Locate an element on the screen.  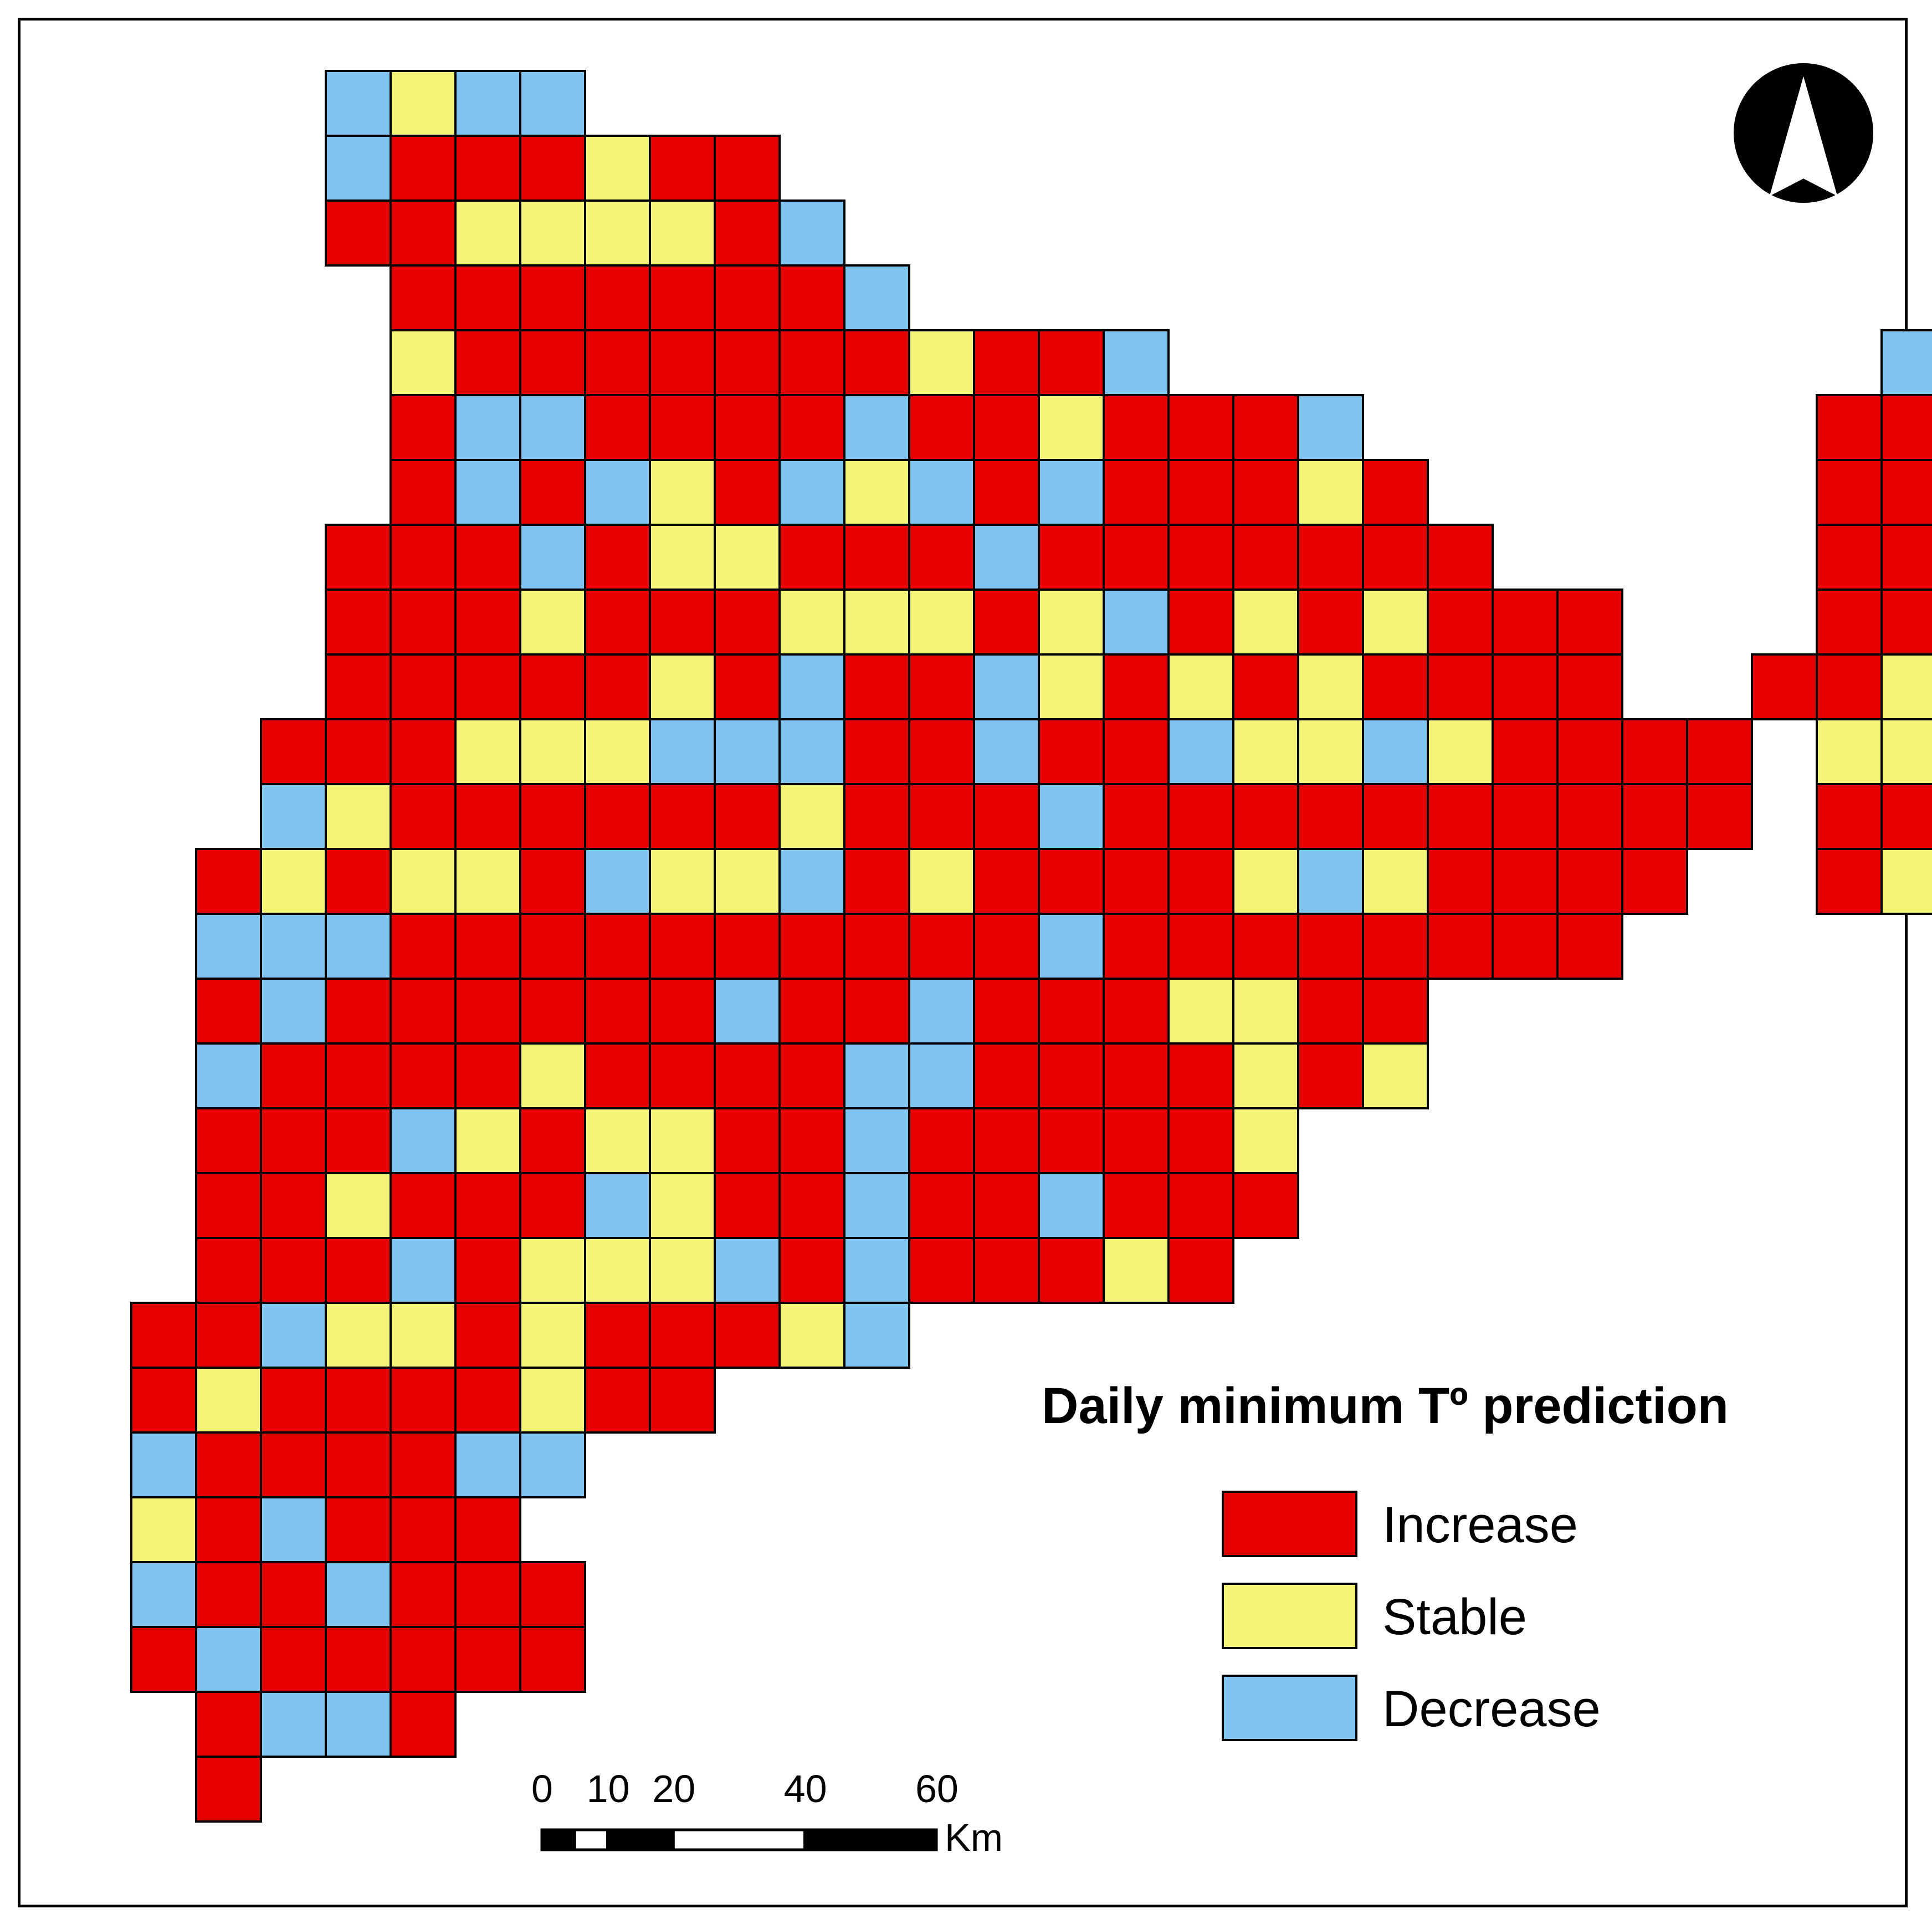
legend-title: Daily minimum Tº prediction is located at coordinates (1385, 1406).